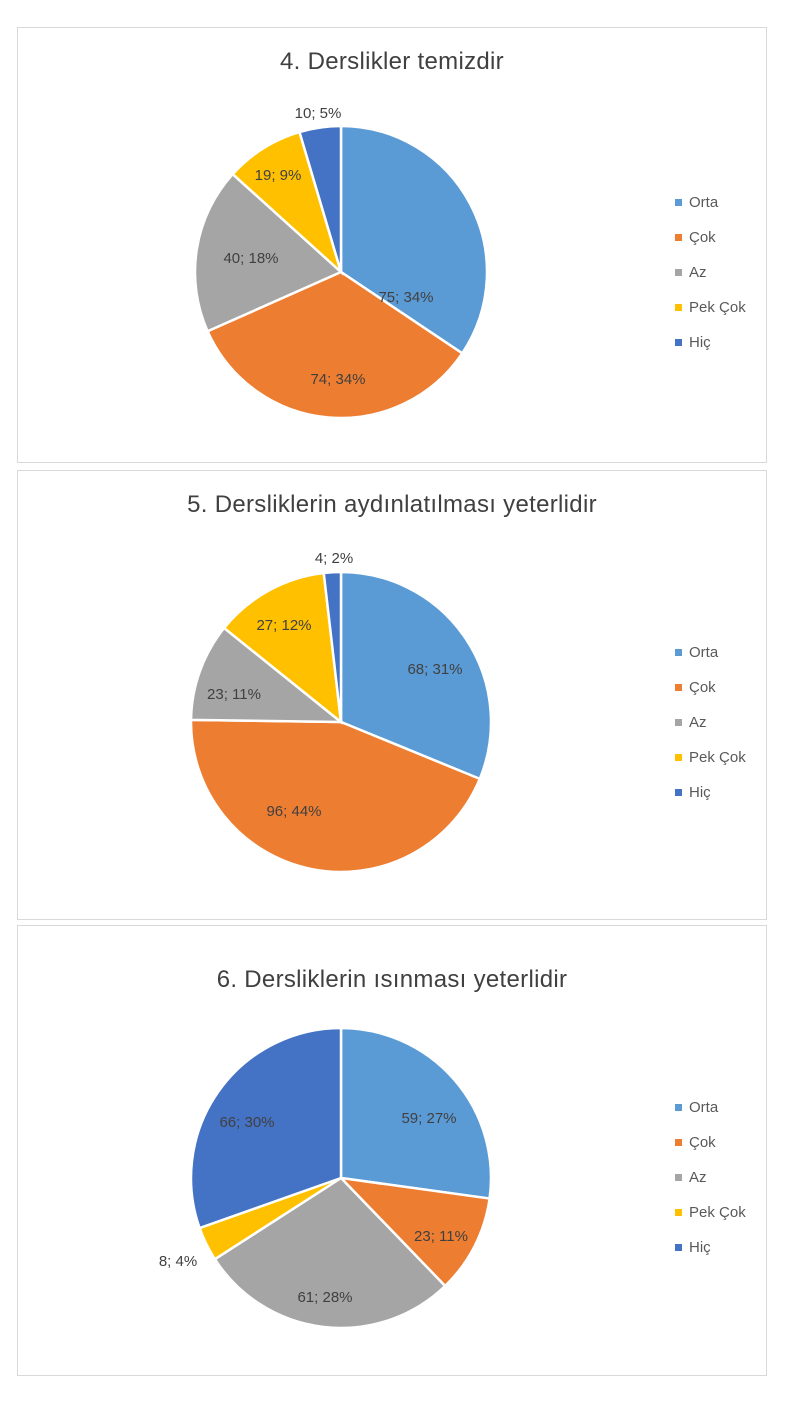 The height and width of the screenshot is (1401, 791). What do you see at coordinates (293, 811) in the screenshot?
I see `data-label: 96; 44%` at bounding box center [293, 811].